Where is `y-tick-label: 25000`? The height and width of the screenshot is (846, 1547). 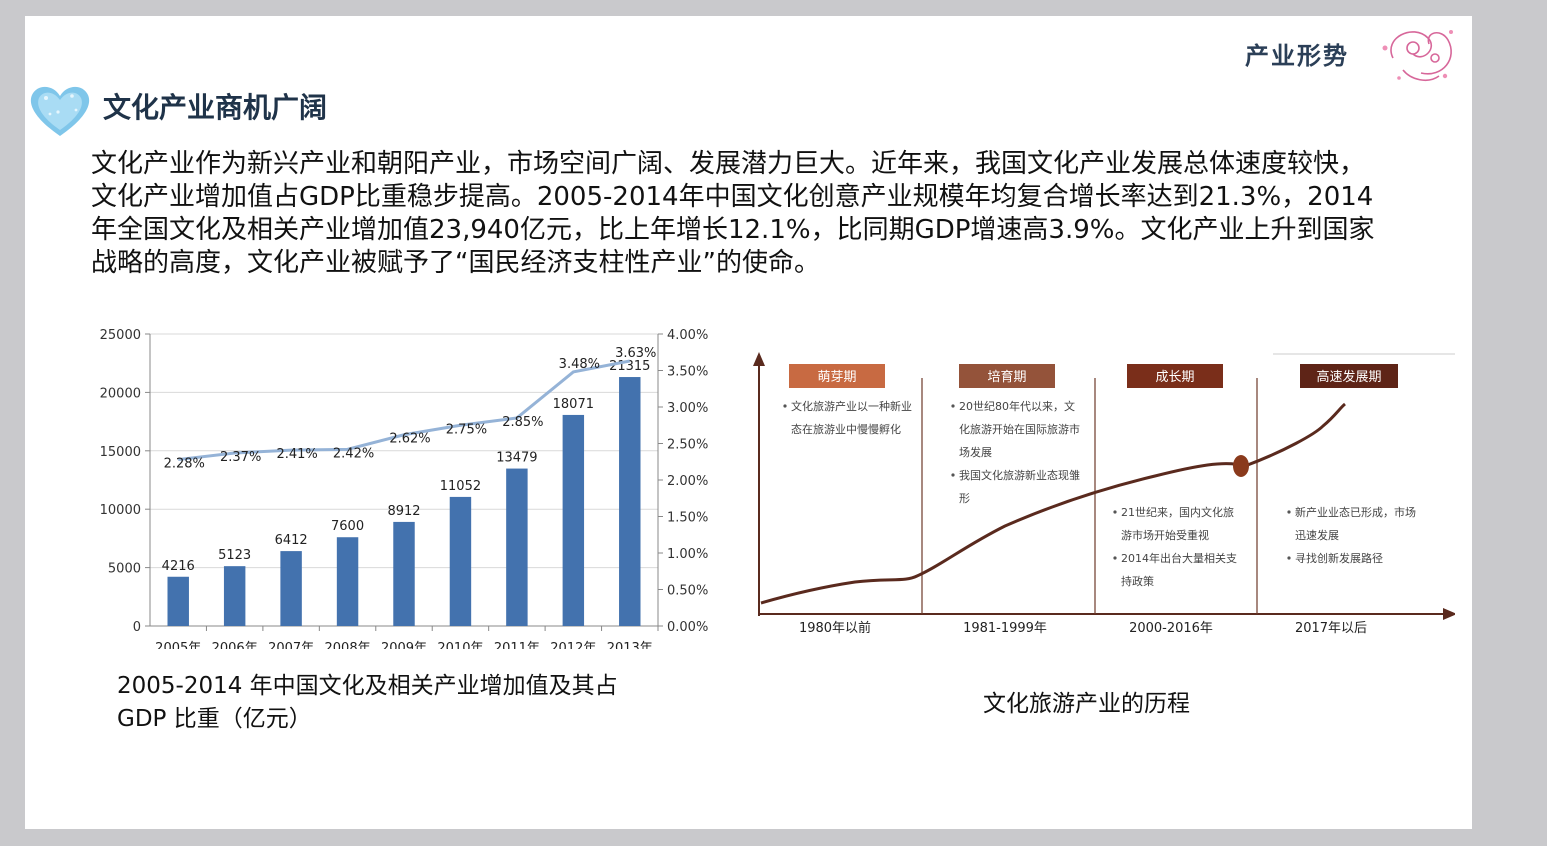 y-tick-label: 25000 is located at coordinates (120, 335).